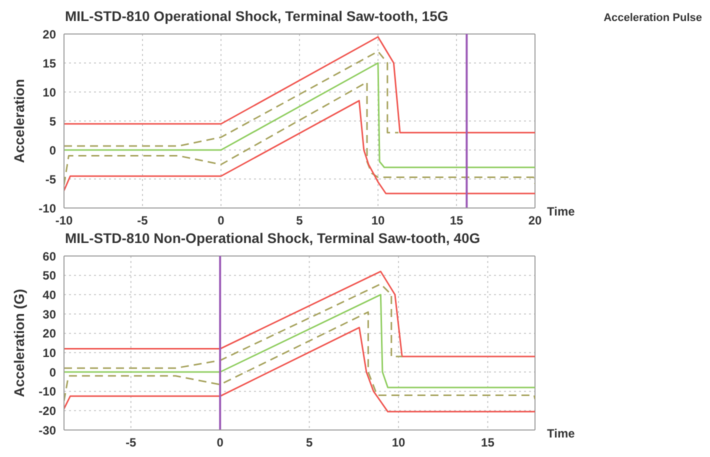  What do you see at coordinates (49, 295) in the screenshot?
I see `y-tick-label: 40` at bounding box center [49, 295].